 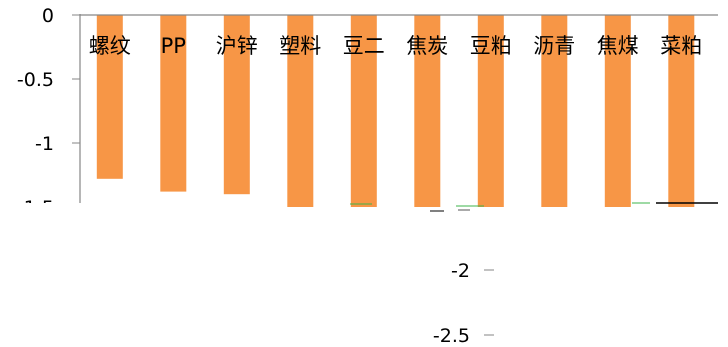 I want to click on category-label: PP, so click(x=173, y=46).